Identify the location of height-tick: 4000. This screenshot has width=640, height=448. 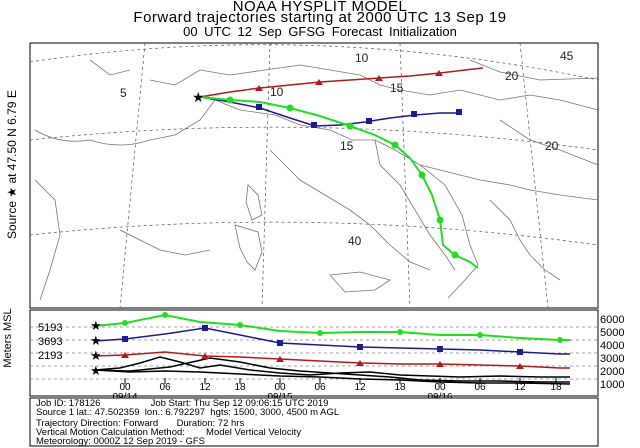
(612, 346).